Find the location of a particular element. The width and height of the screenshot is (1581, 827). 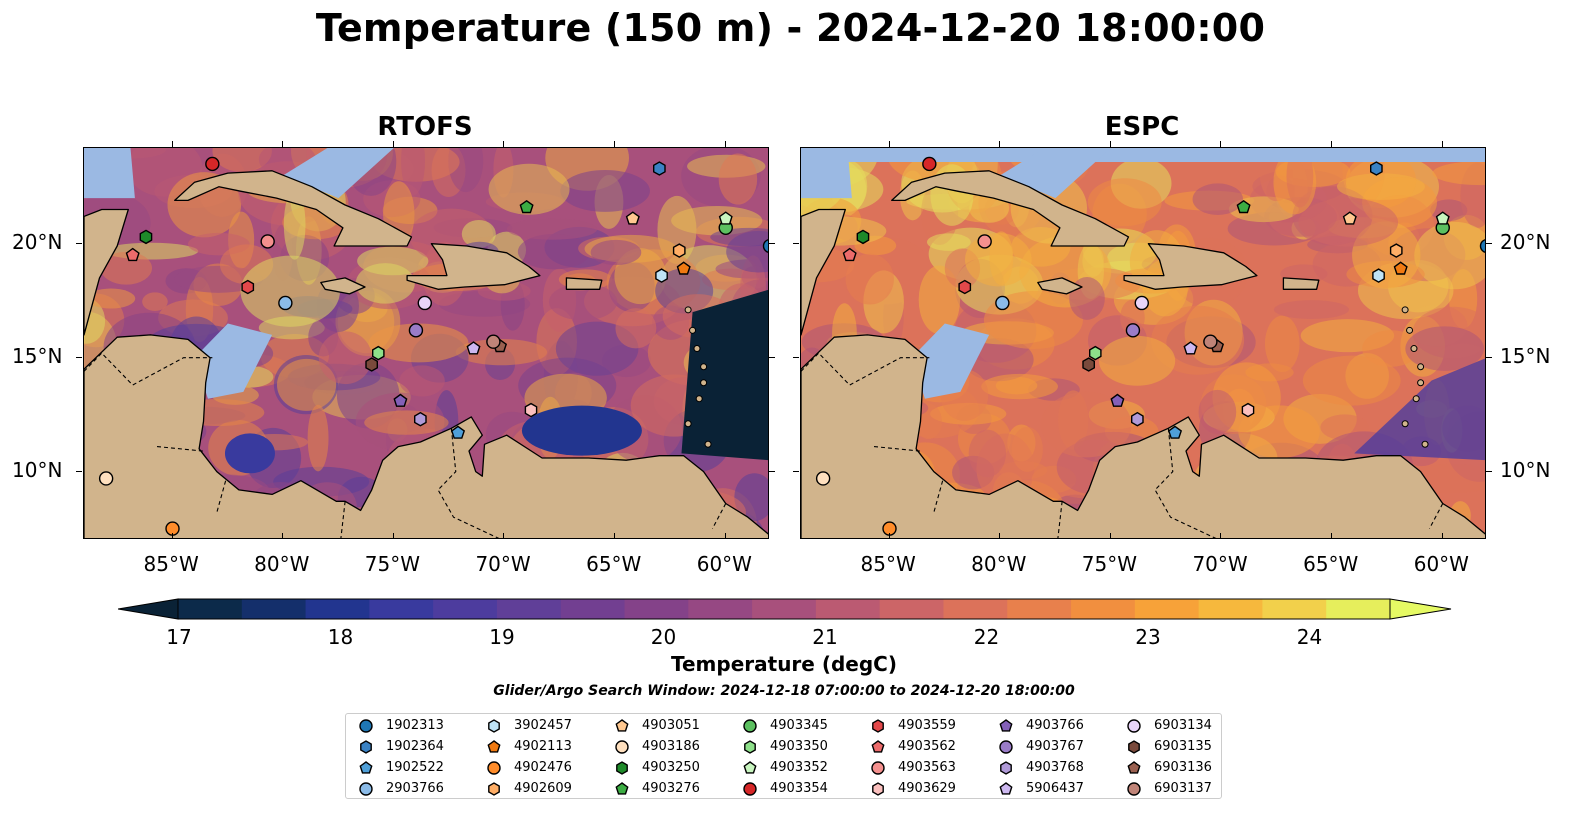

colorbar-tick-label: 18 is located at coordinates (340, 637).